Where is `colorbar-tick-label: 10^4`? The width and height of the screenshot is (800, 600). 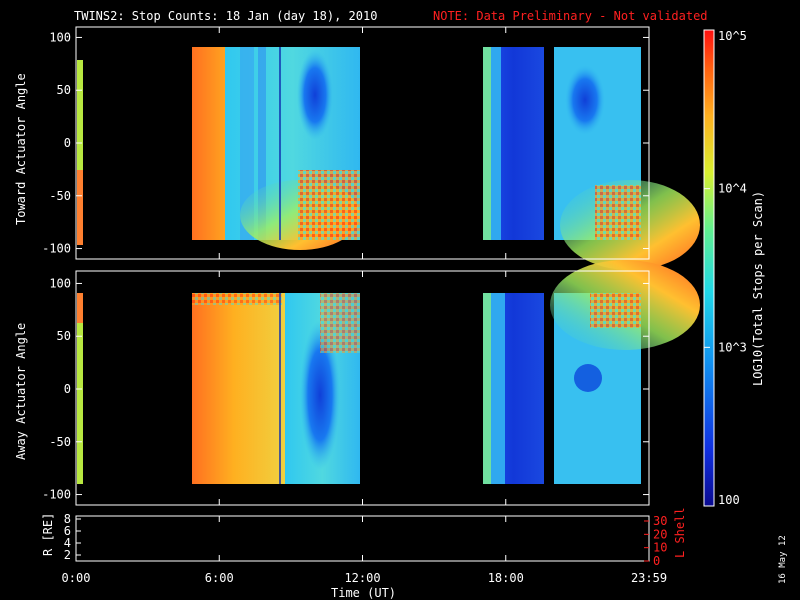
colorbar-tick-label: 10^4 is located at coordinates (732, 189).